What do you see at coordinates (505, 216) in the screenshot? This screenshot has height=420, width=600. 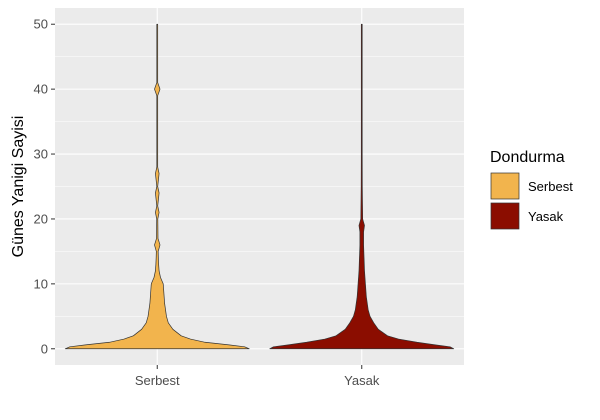 I see `legend-key-yasak` at bounding box center [505, 216].